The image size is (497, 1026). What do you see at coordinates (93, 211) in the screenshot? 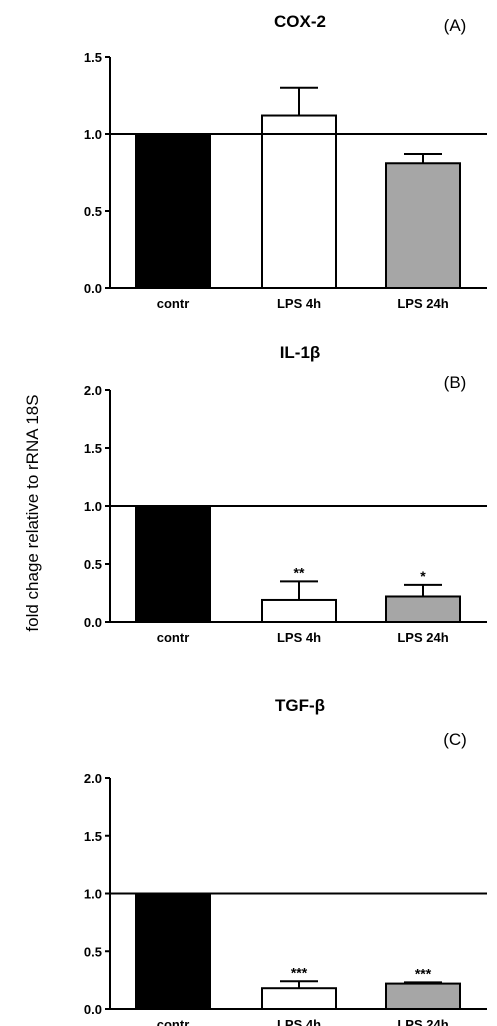
I see `panel-a-y-tick-label-2: 0.5` at bounding box center [93, 211].